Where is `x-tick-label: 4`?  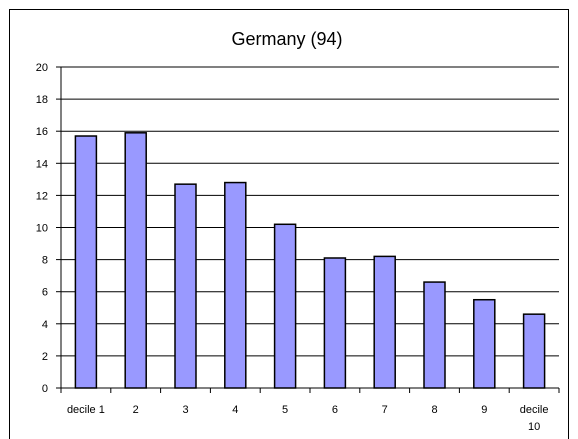 x-tick-label: 4 is located at coordinates (235, 410).